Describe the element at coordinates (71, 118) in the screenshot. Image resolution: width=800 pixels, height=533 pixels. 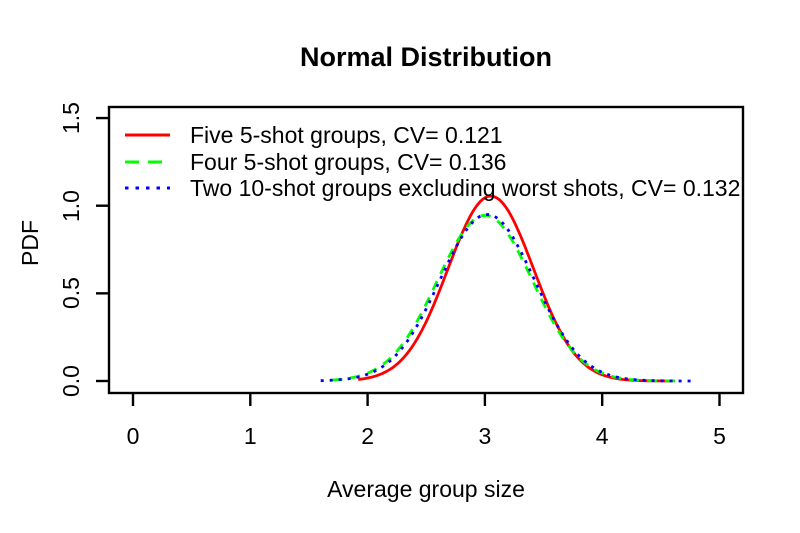
I see `y-tick-label-1.5: 1.5` at that location.